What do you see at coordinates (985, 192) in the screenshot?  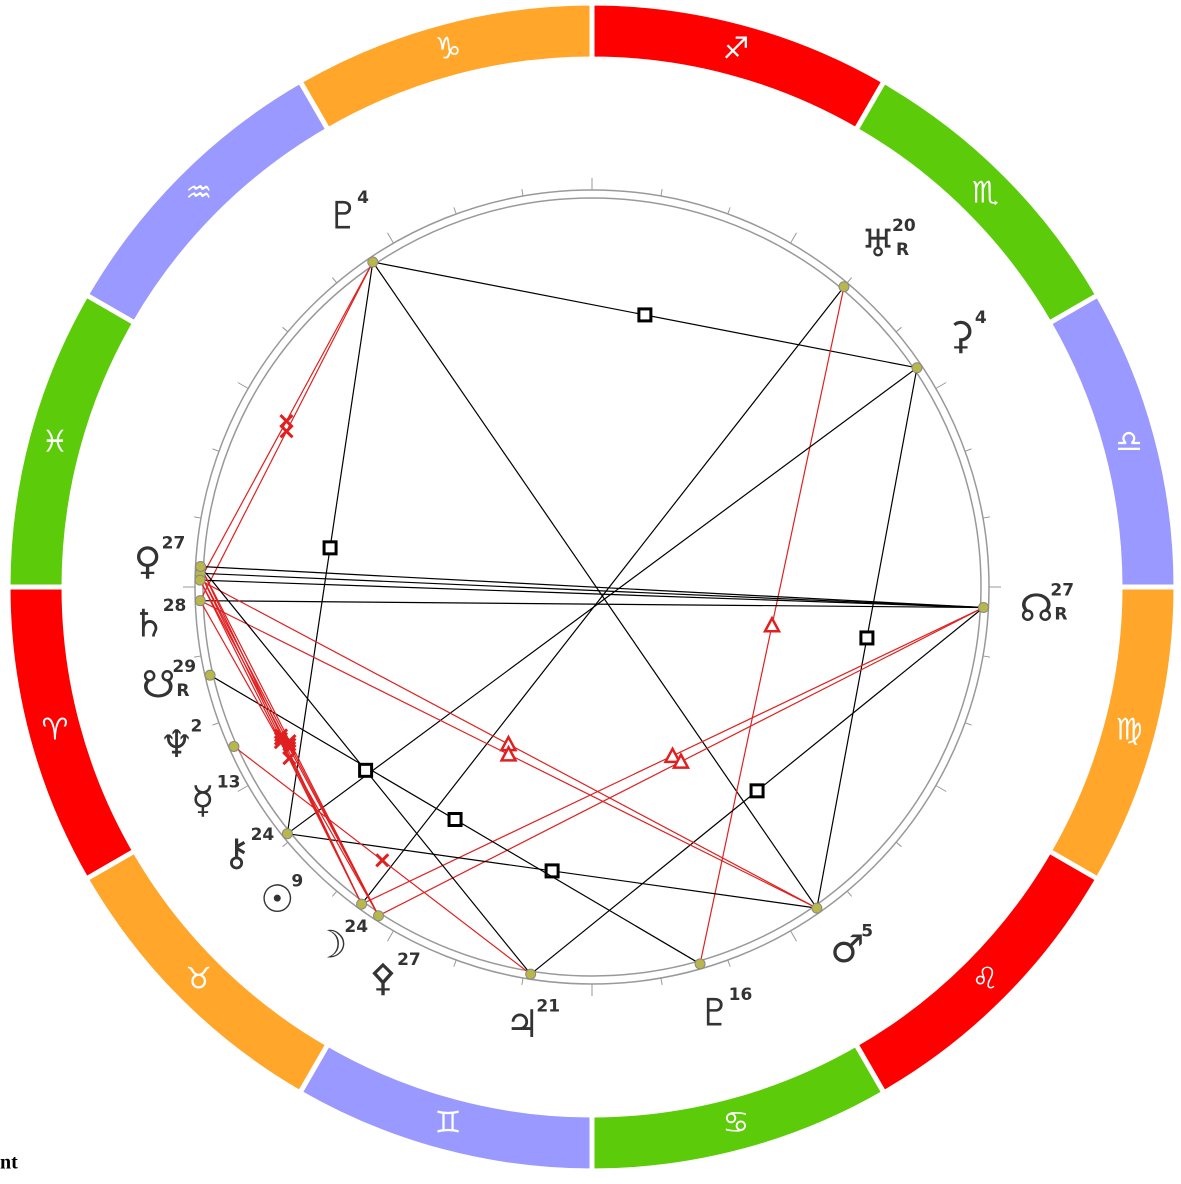 I see `sign-glyph: ♏` at bounding box center [985, 192].